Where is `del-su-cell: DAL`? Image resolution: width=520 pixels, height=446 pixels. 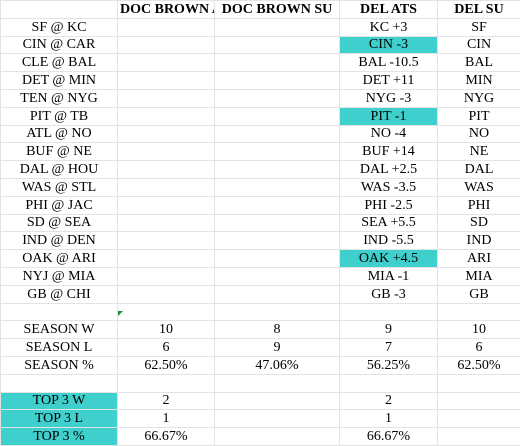 del-su-cell: DAL is located at coordinates (479, 170).